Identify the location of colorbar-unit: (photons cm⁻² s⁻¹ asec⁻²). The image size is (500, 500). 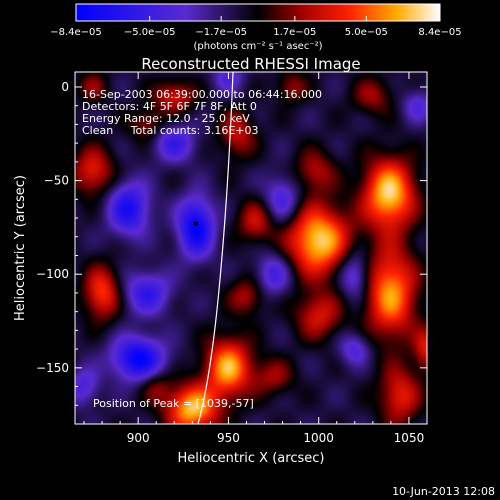
(257, 46).